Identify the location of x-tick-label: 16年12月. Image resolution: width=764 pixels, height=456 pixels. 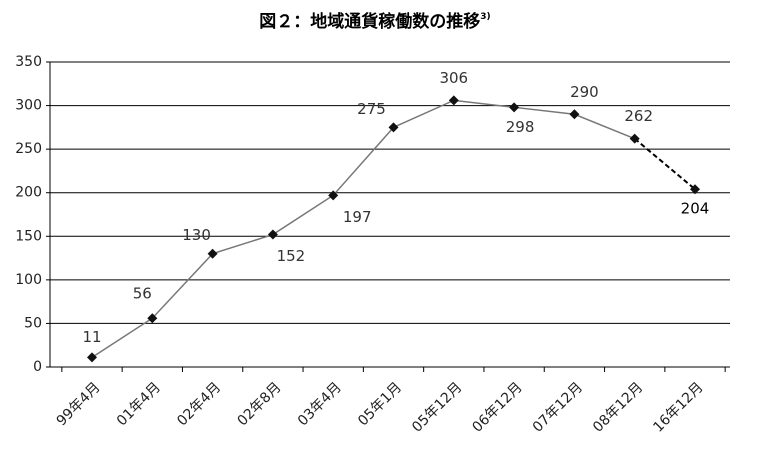
(678, 407).